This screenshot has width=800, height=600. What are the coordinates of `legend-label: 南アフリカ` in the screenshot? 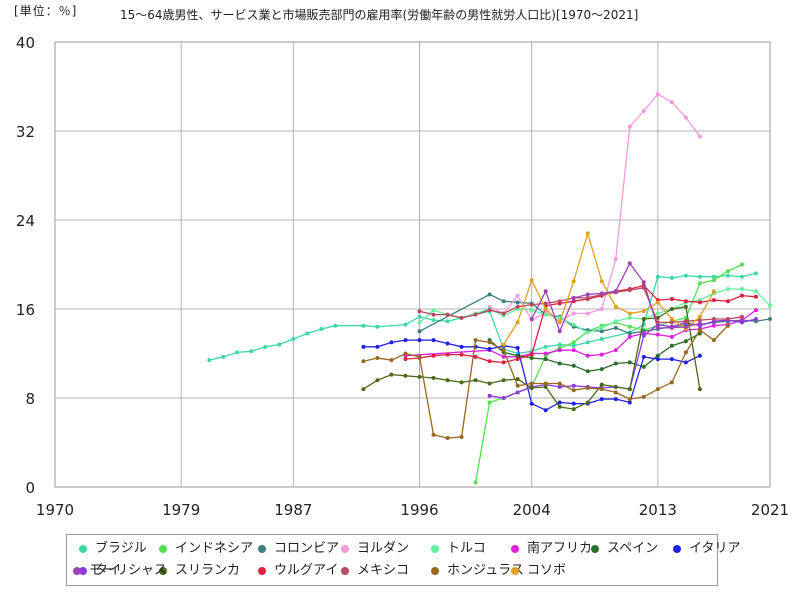 It's located at (560, 548).